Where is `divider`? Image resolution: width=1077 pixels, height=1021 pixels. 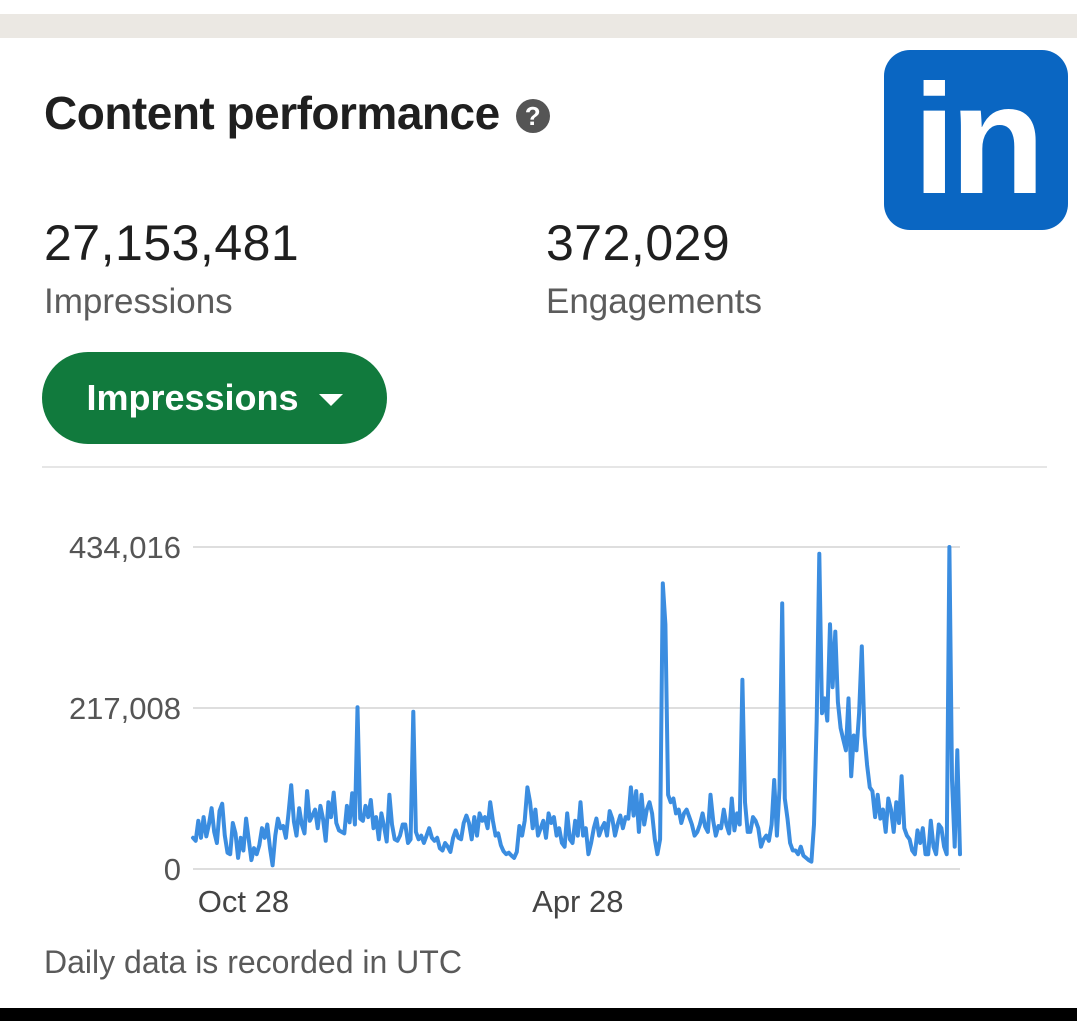
divider is located at coordinates (544, 467).